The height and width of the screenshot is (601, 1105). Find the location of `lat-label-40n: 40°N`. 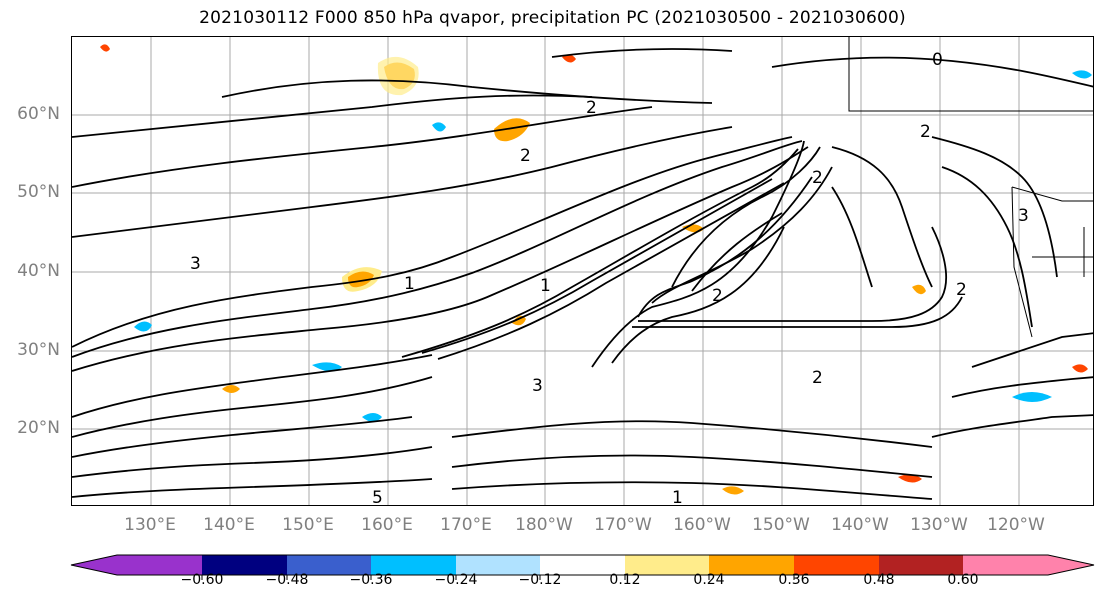

lat-label-40n: 40°N is located at coordinates (38, 271).